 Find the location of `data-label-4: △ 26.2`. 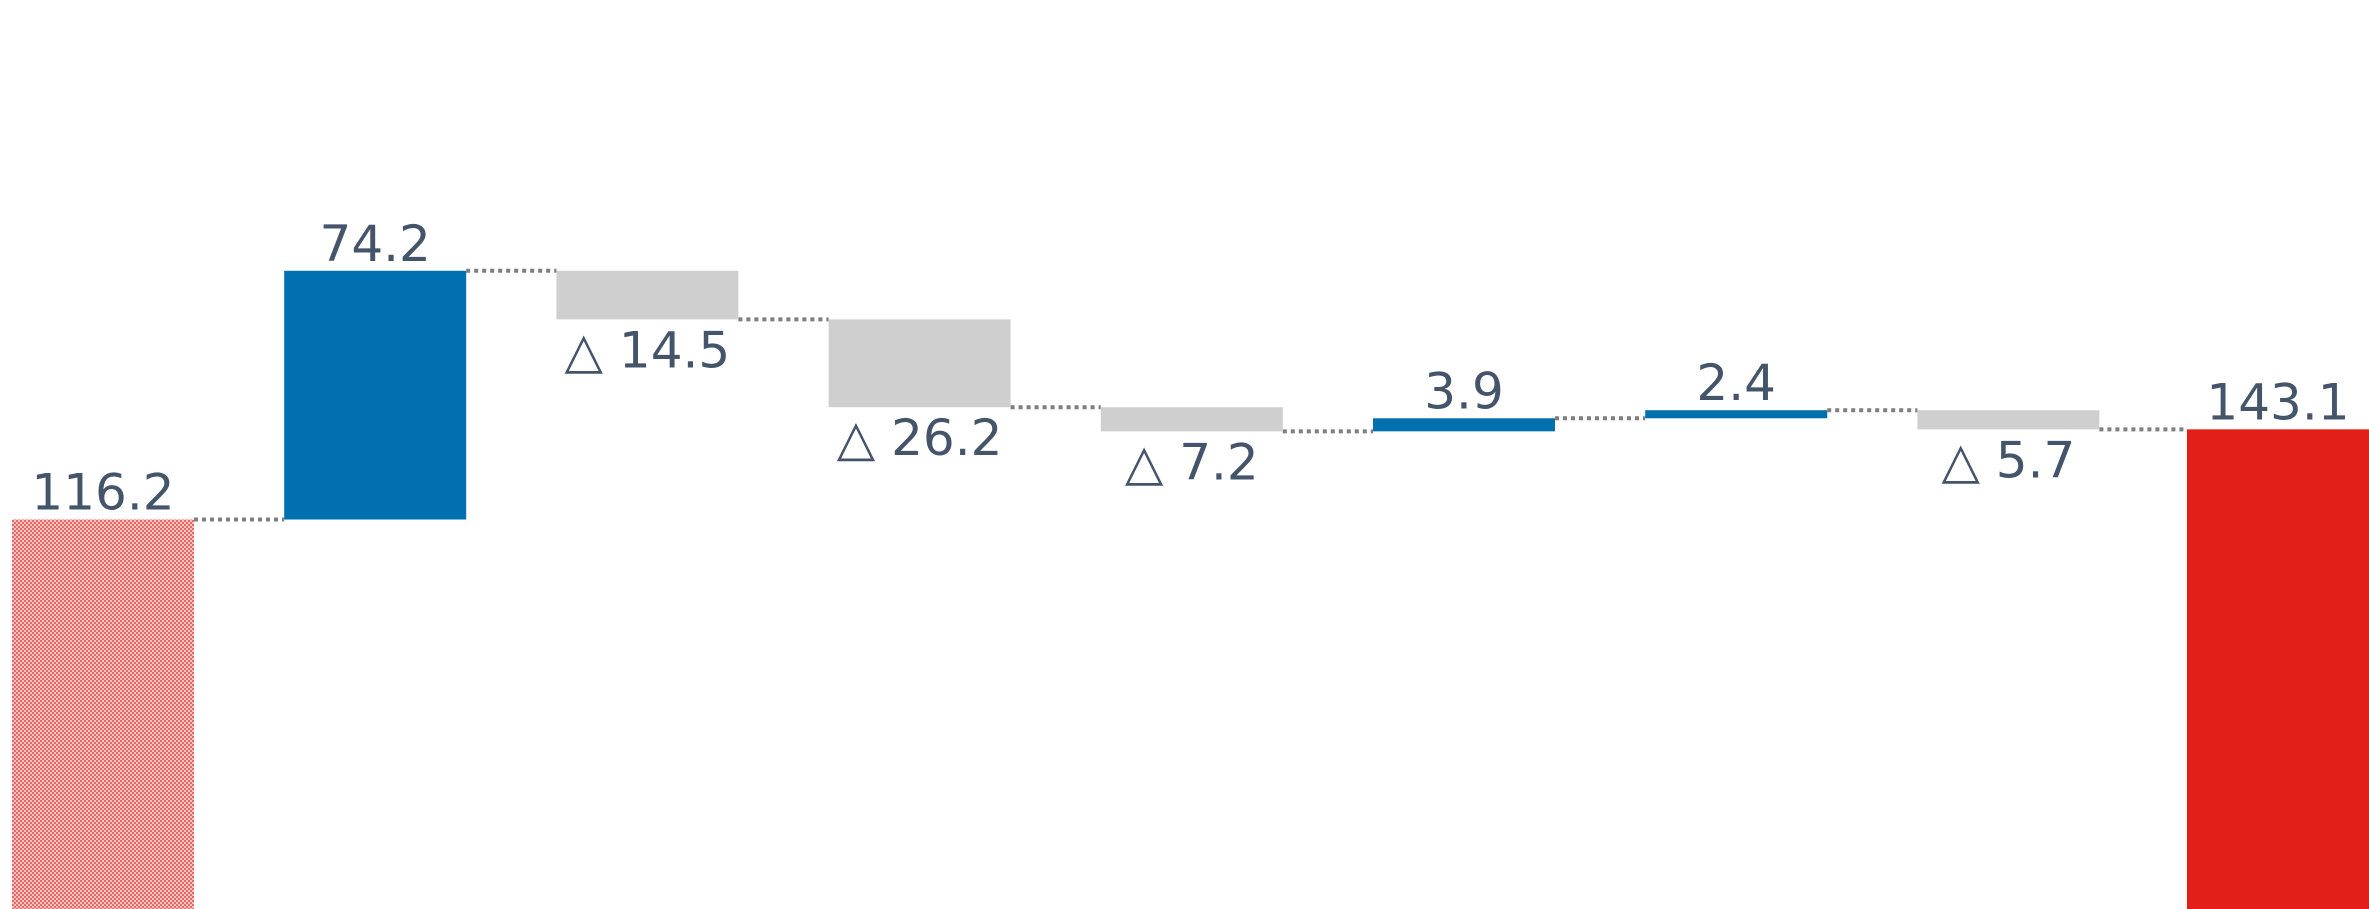

data-label-4: △ 26.2 is located at coordinates (920, 438).